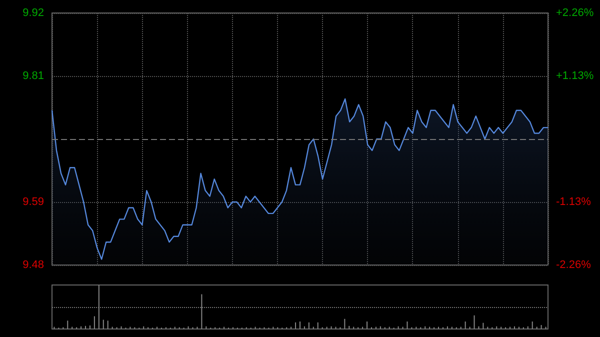 Image resolution: width=600 pixels, height=337 pixels. Describe the element at coordinates (575, 76) in the screenshot. I see `y2-tick-label: +1.13%` at that location.